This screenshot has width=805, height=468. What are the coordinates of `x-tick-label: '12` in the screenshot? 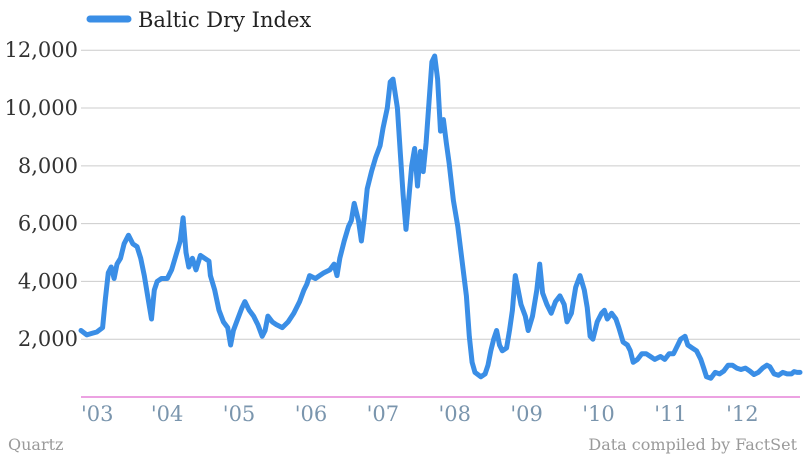 It's located at (742, 414).